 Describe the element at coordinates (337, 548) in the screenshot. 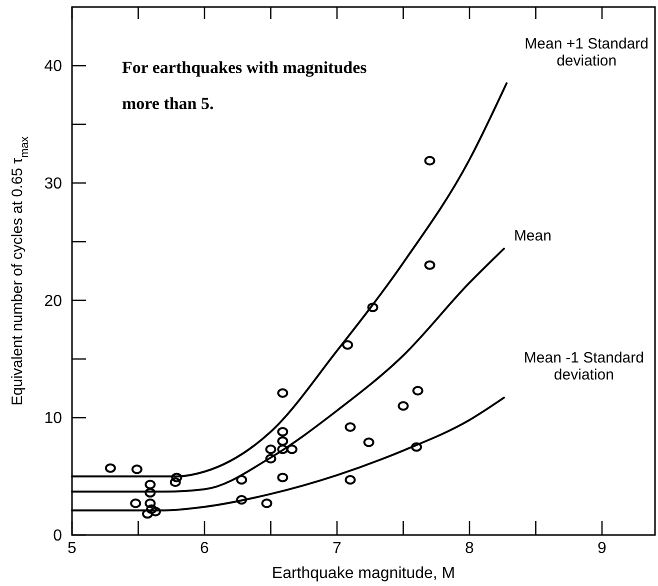

I see `x-tick-label: 7` at that location.